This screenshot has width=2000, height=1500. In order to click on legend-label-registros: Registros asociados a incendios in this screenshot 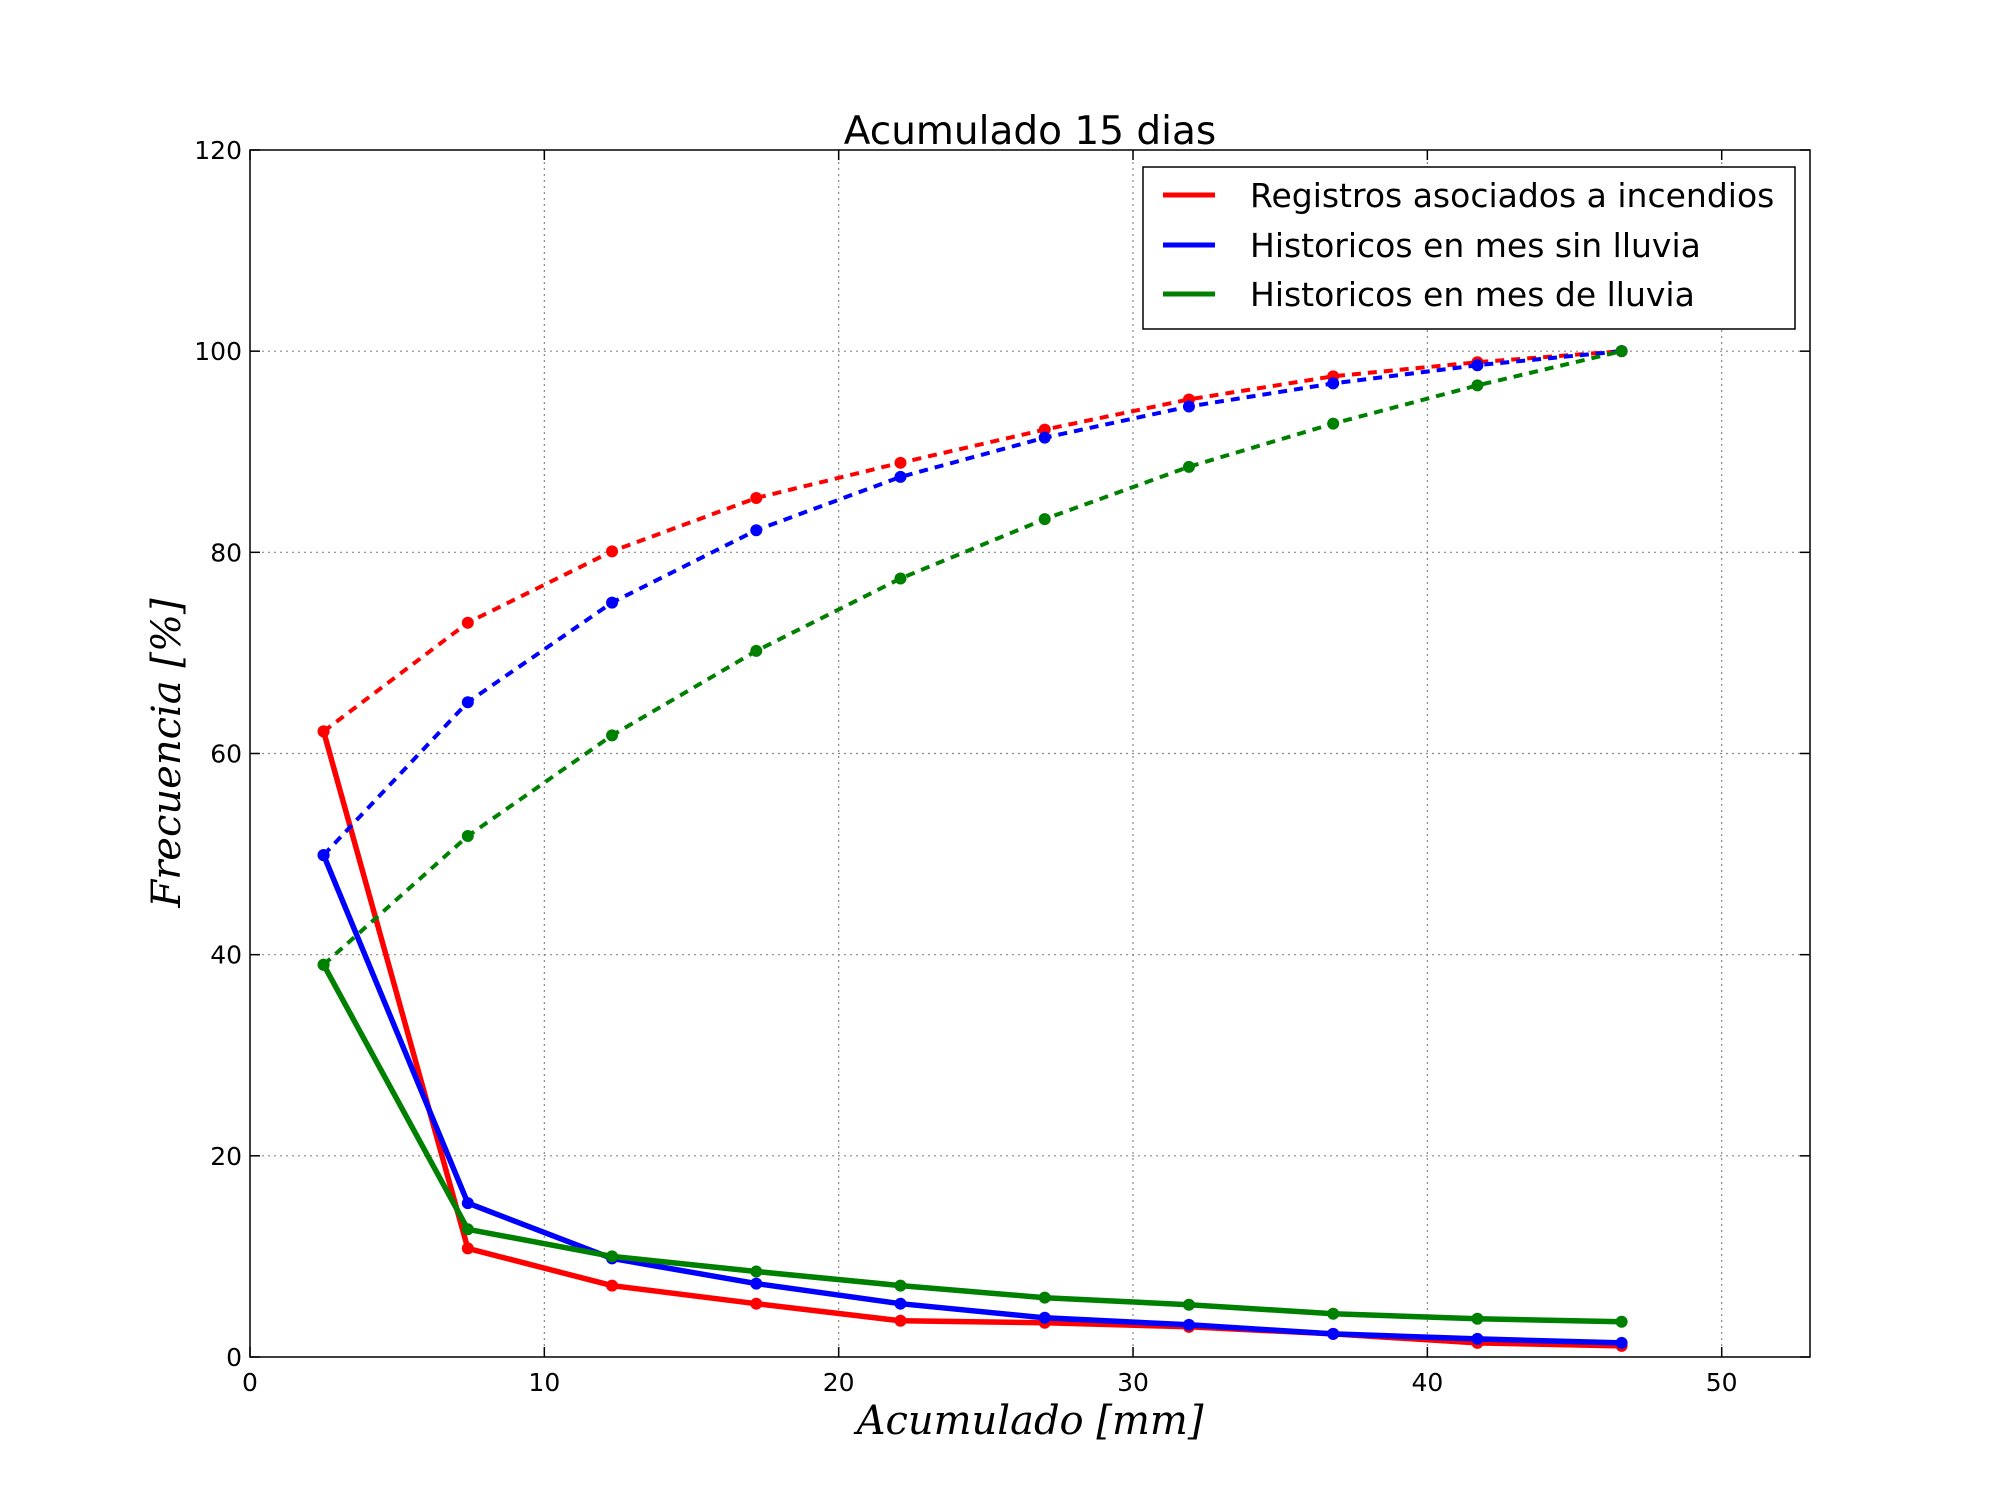, I will do `click(1512, 195)`.